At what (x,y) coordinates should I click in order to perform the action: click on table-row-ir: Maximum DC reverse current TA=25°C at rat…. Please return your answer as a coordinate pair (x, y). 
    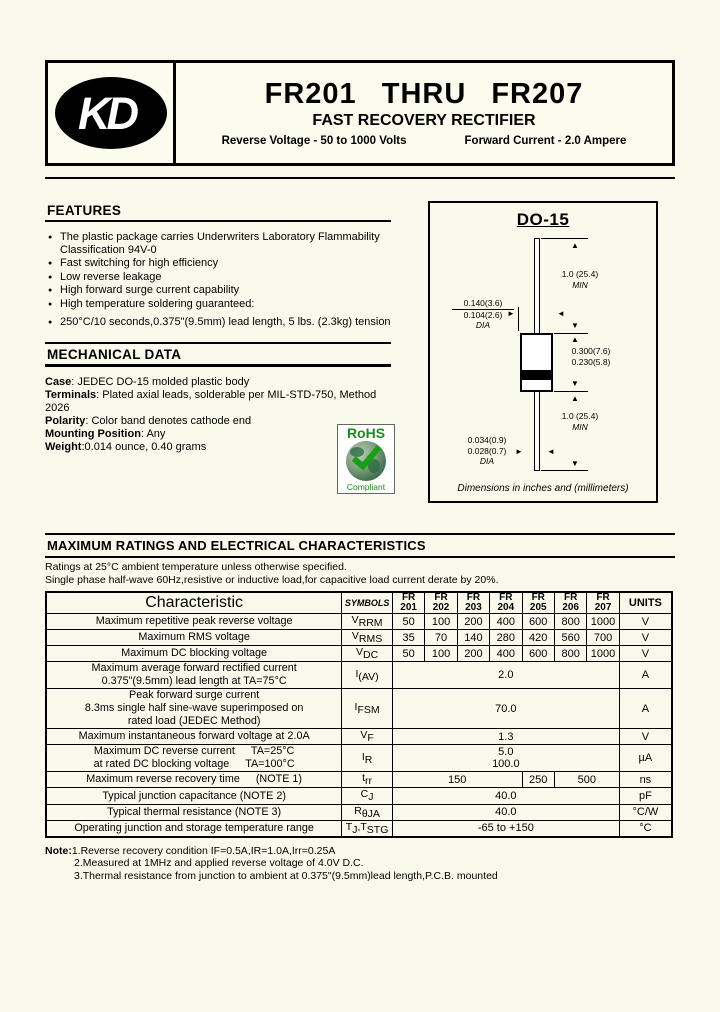
    Looking at the image, I should click on (359, 758).